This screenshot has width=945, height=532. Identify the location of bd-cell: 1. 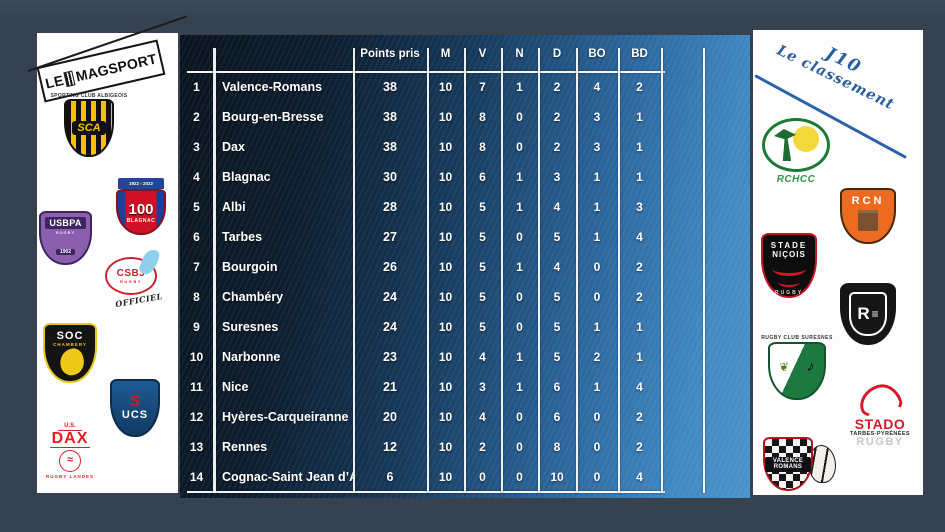
(639, 177).